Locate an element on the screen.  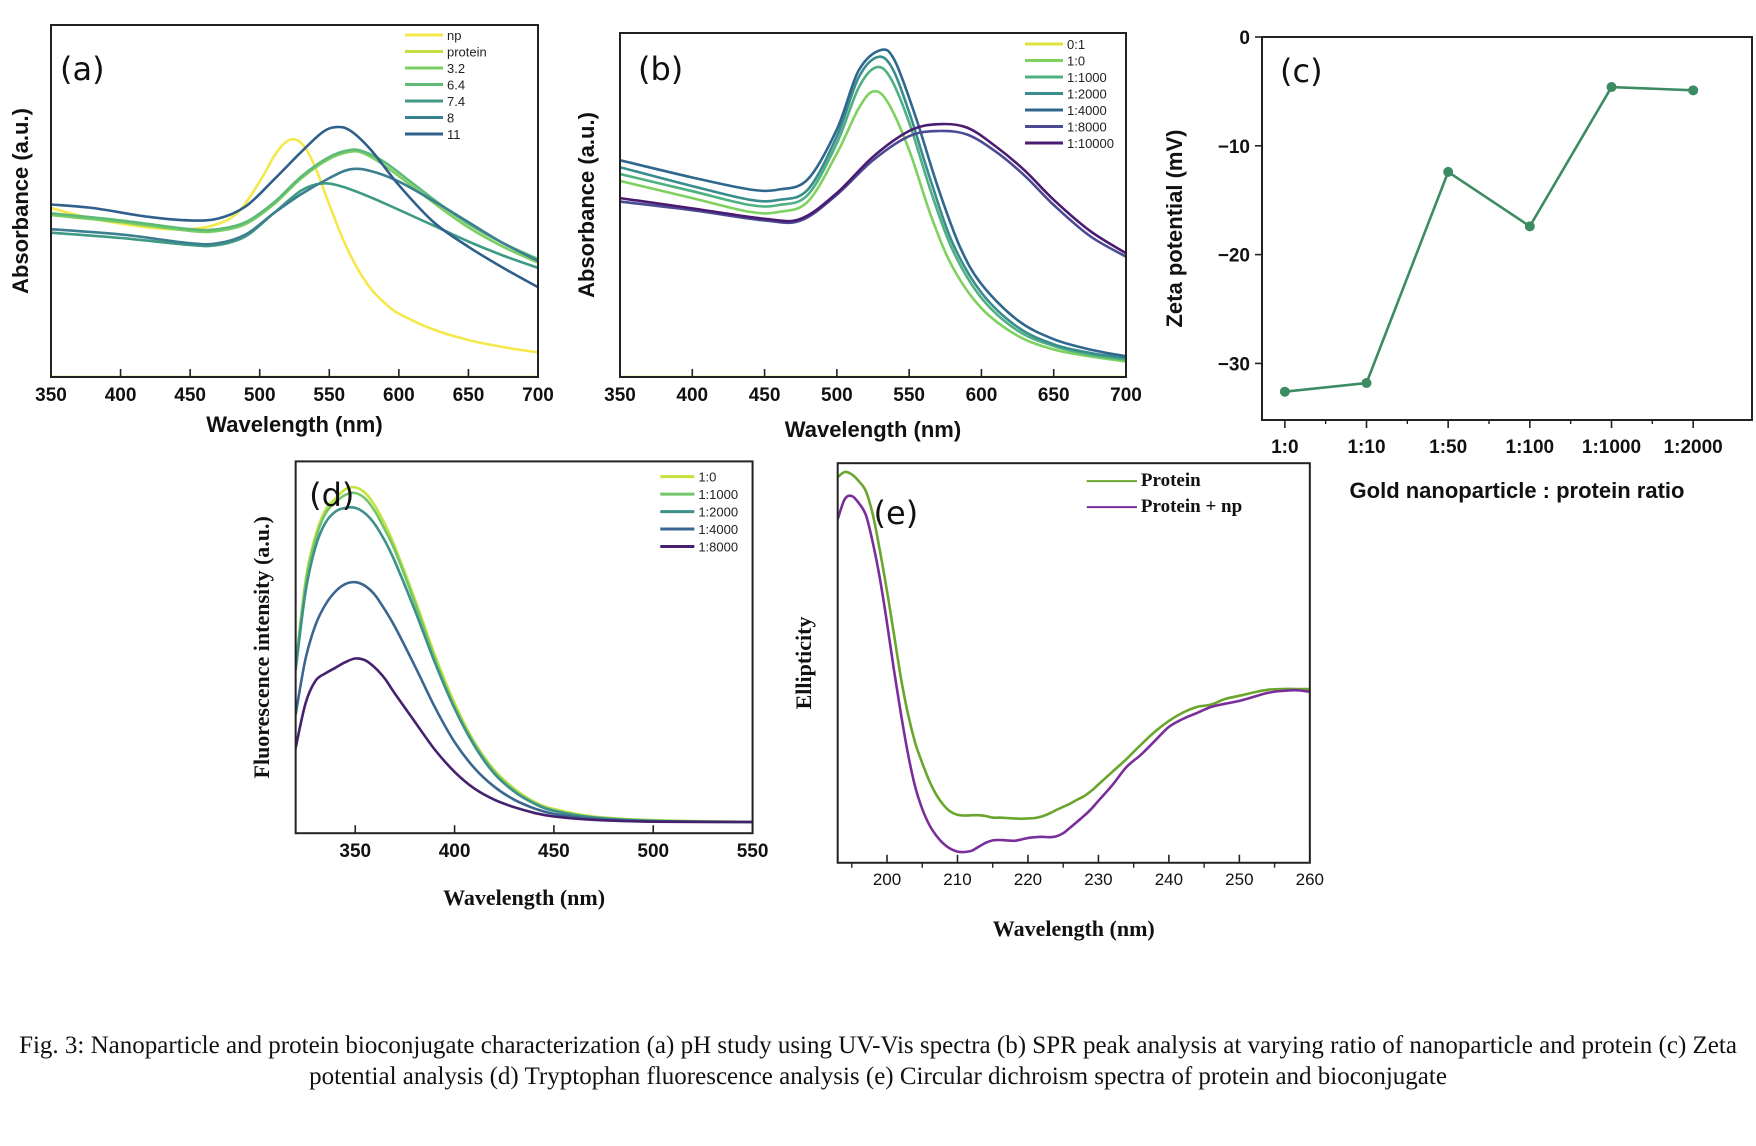
x-tick-label: 250 is located at coordinates (1239, 879).